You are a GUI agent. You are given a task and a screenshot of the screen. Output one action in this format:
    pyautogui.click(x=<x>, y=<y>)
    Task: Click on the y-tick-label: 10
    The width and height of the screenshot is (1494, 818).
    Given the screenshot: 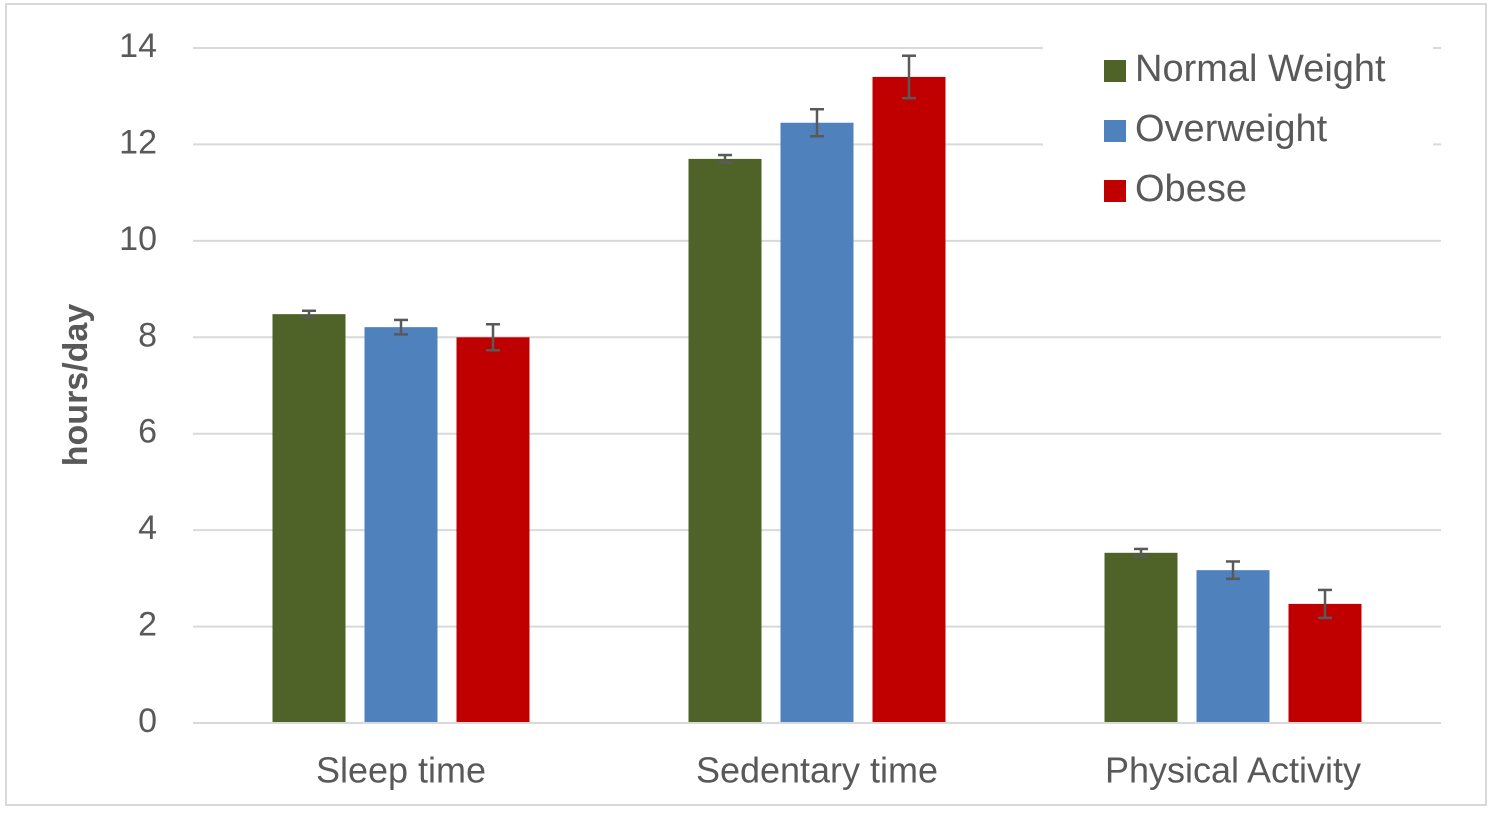 What is the action you would take?
    pyautogui.click(x=138, y=239)
    